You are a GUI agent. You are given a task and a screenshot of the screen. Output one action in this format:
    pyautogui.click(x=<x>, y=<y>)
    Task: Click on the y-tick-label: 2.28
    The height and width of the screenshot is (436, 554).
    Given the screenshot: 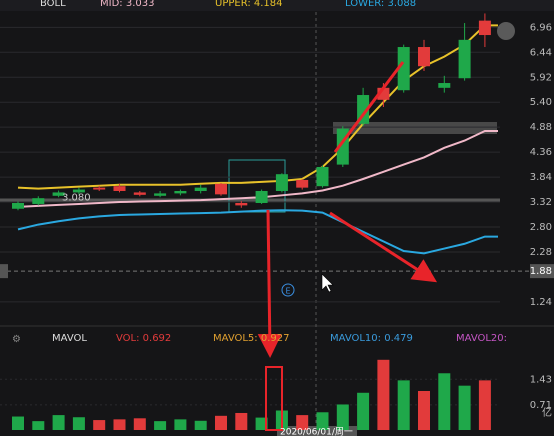 What is the action you would take?
    pyautogui.click(x=541, y=252)
    